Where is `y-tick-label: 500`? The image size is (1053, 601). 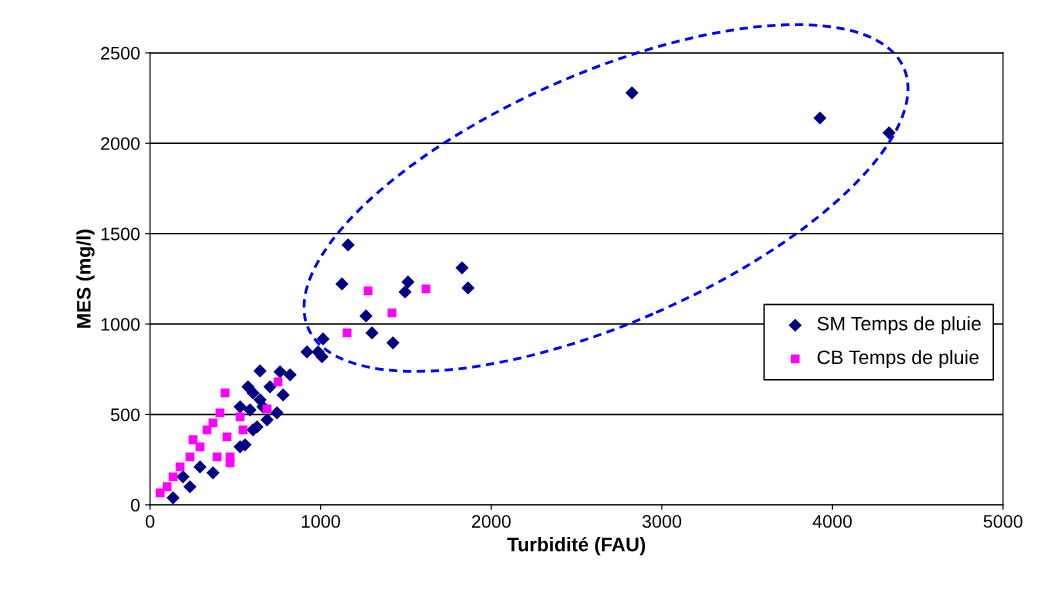 y-tick-label: 500 is located at coordinates (125, 415).